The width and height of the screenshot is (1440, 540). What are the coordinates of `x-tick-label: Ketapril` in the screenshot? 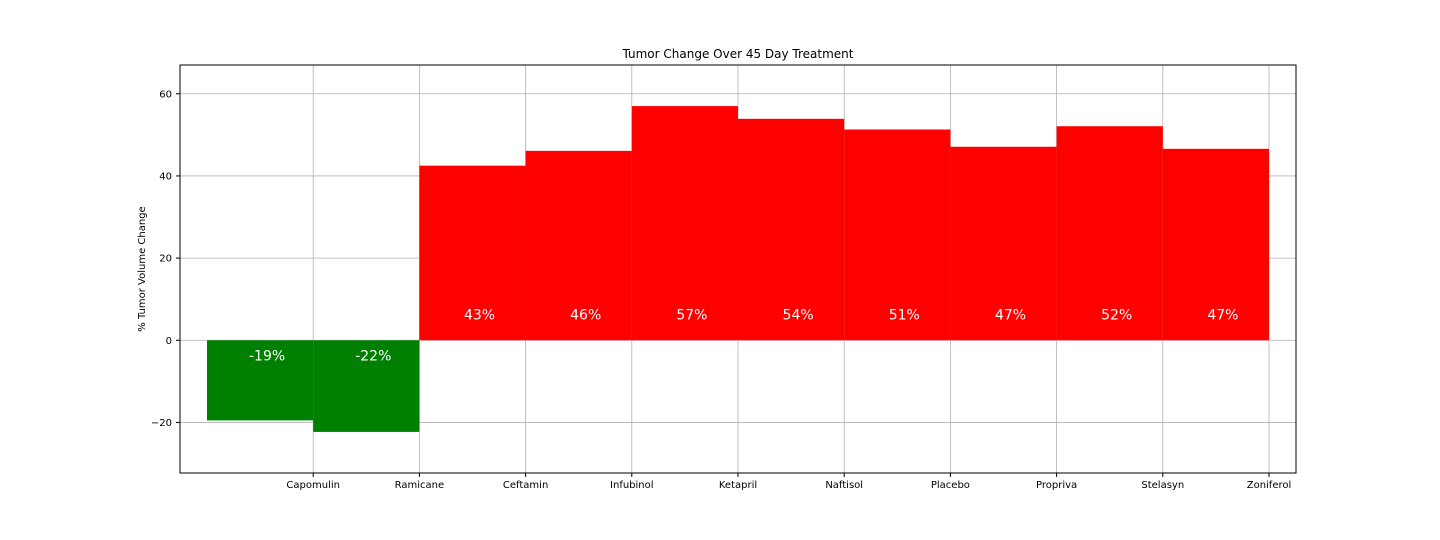 It's located at (738, 485).